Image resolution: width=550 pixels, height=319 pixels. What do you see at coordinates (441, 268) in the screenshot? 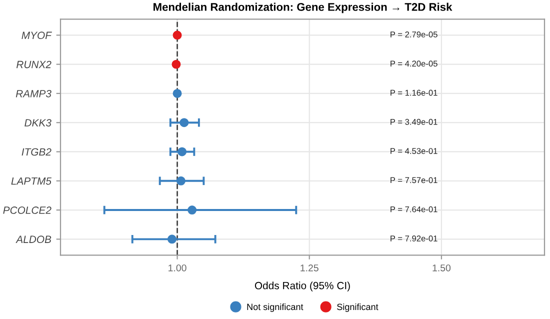
I see `x-tick-label: 1.50` at bounding box center [441, 268].